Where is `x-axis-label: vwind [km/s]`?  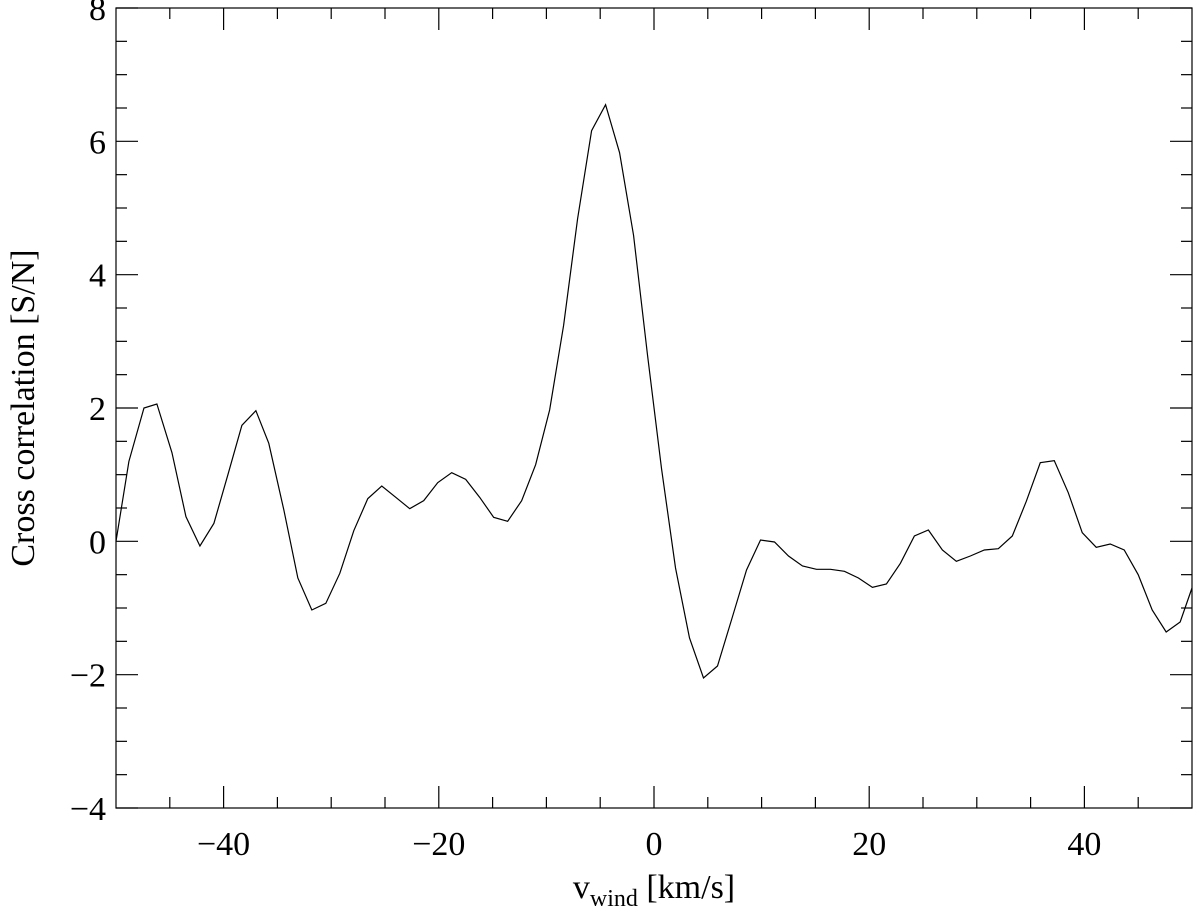 x-axis-label: vwind [km/s] is located at coordinates (654, 890).